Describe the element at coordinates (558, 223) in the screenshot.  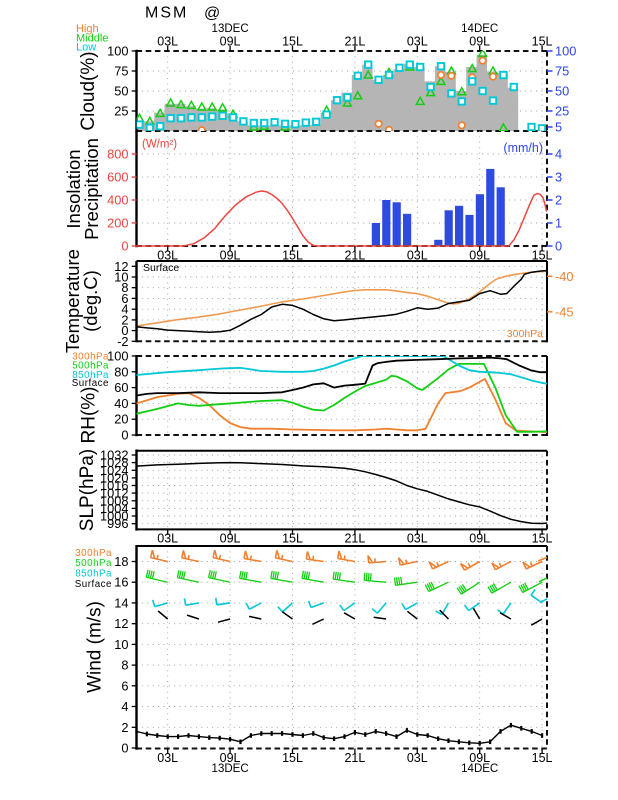
I see `svg-text: 1` at that location.